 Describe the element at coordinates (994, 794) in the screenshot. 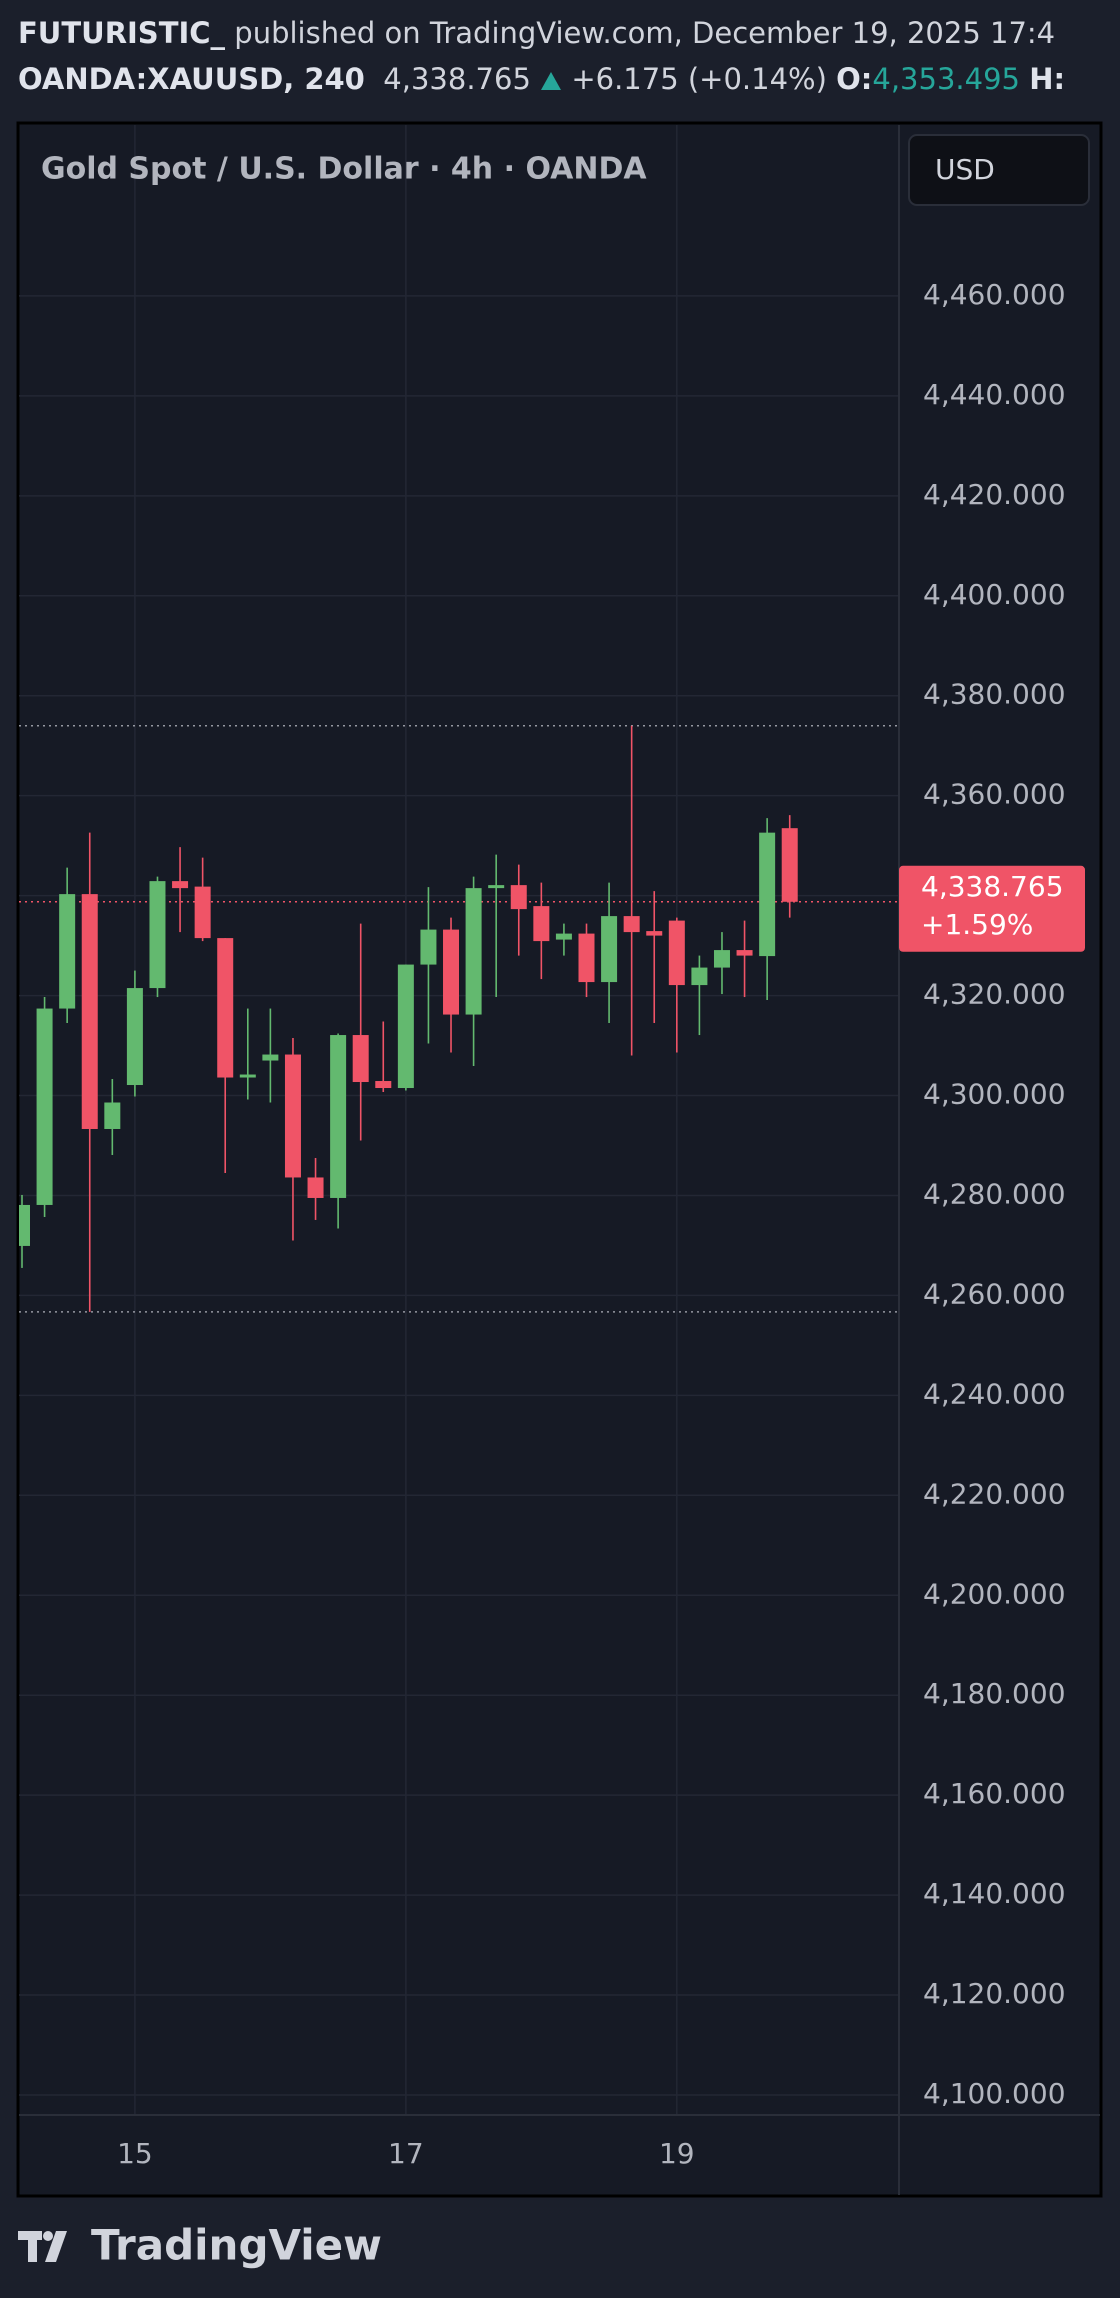

I see `y-tick-label: 4,360.000` at that location.